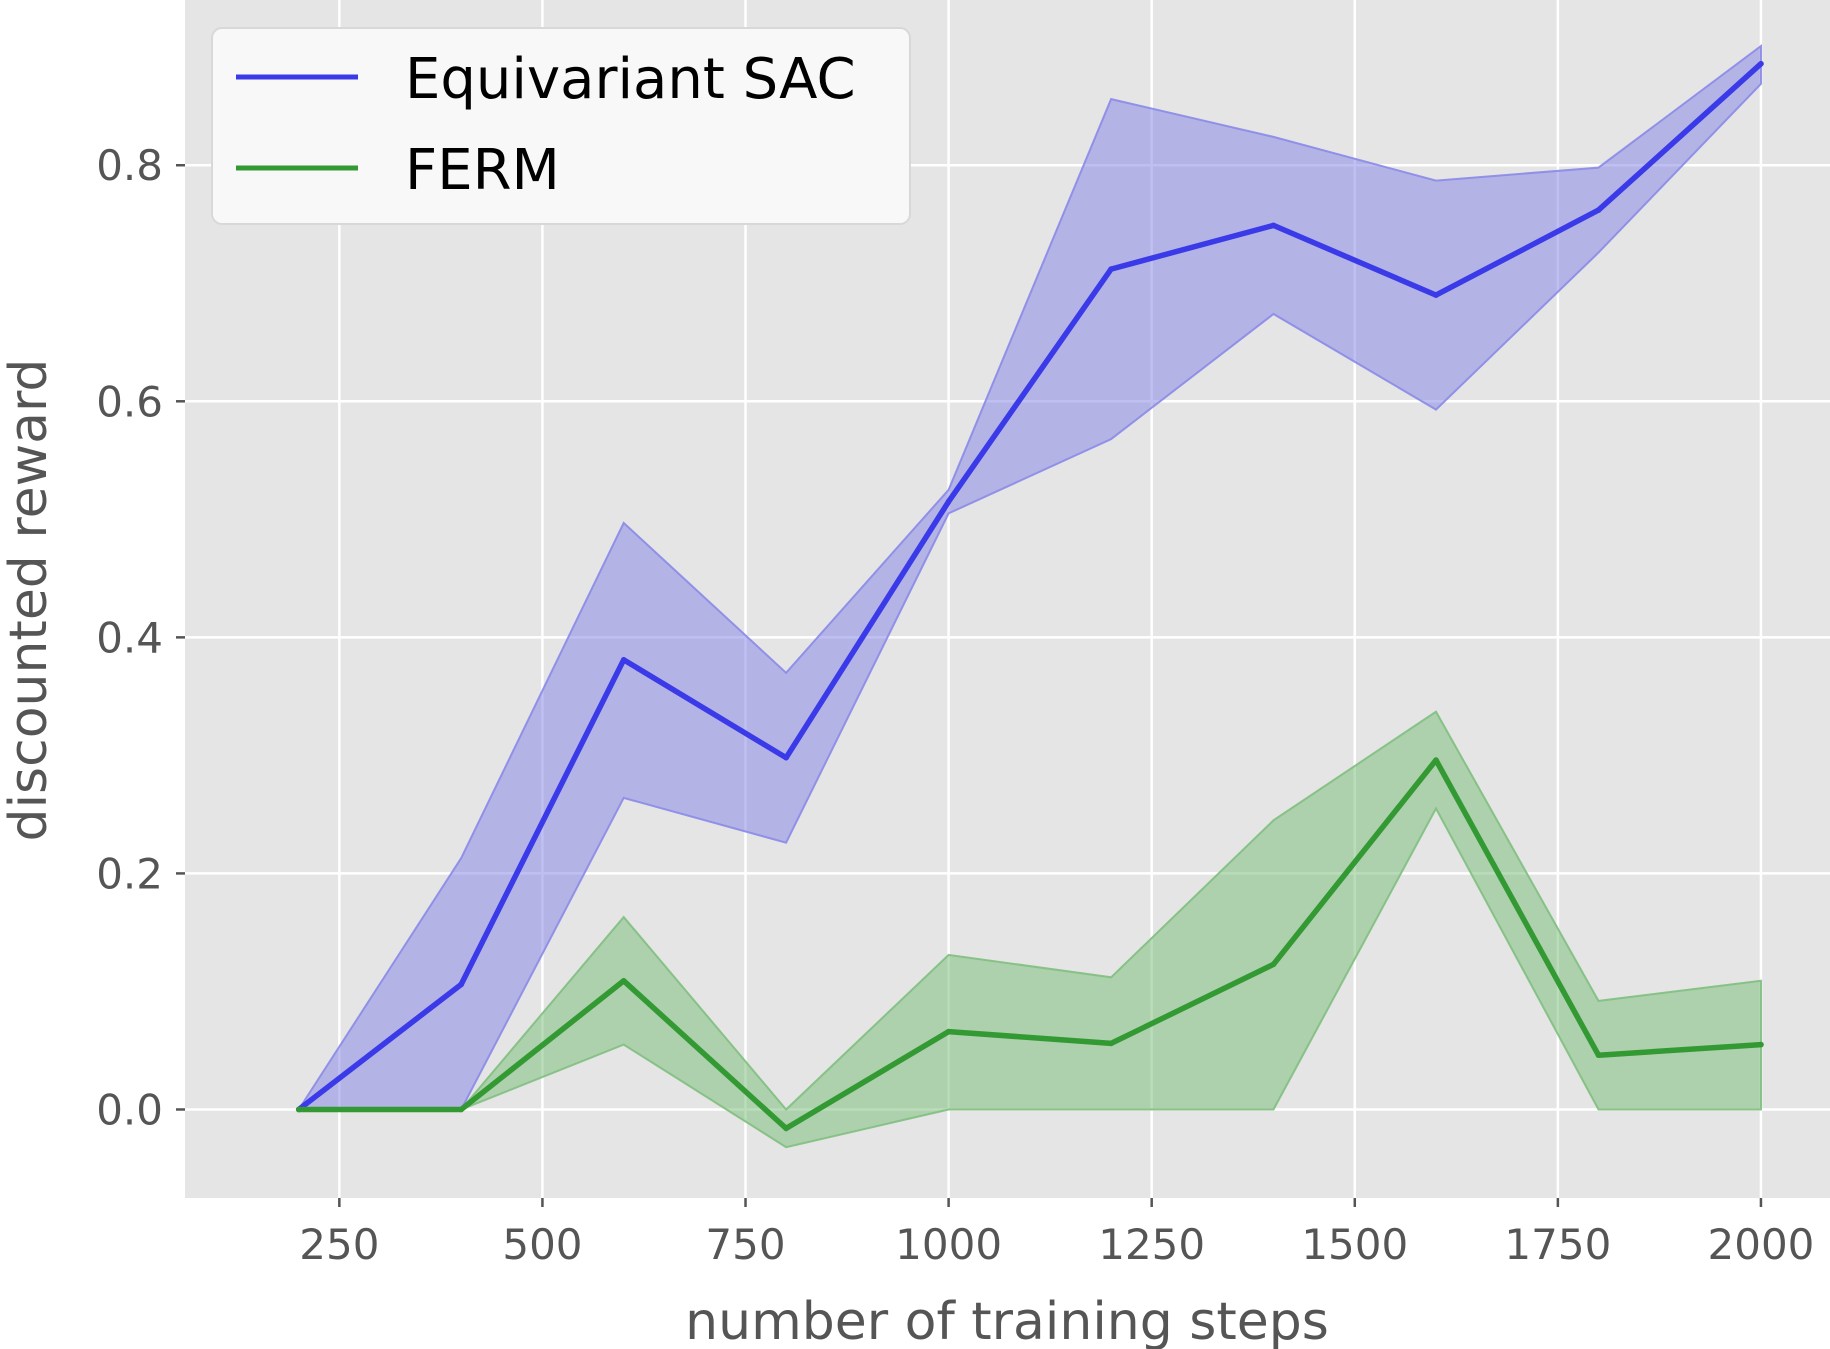  I want to click on x-axis-ticks: 250 500 750 1000 1250 1500 1750 2000, so click(1056, 1233).